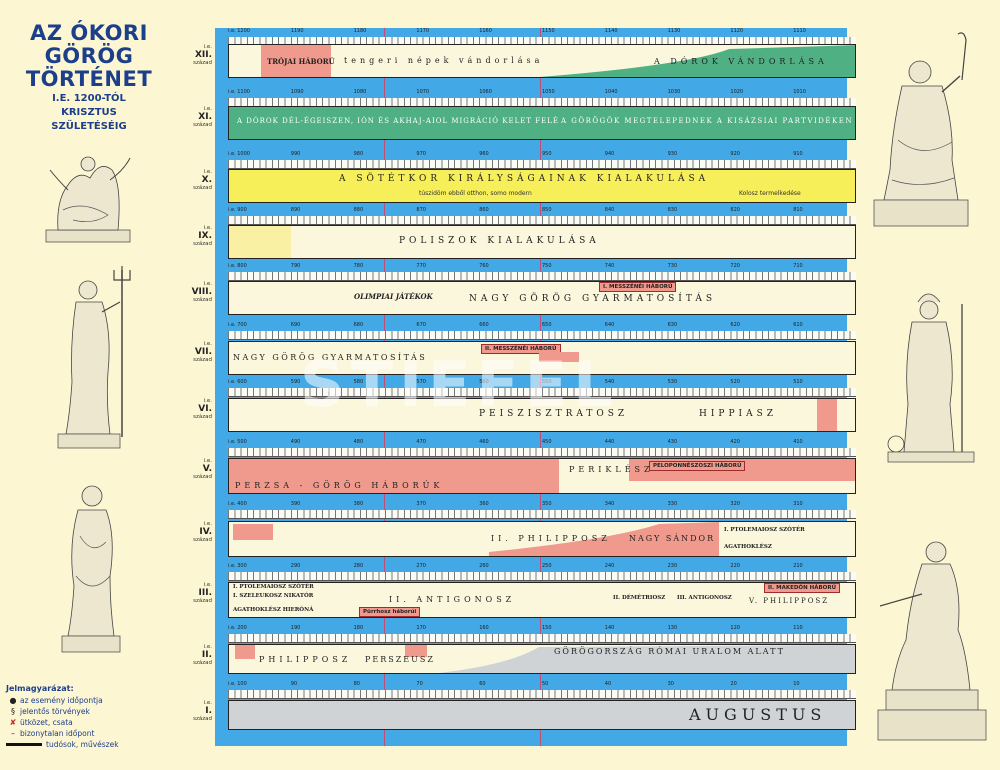  I want to click on year-tick-label: 470, so click(421, 442).